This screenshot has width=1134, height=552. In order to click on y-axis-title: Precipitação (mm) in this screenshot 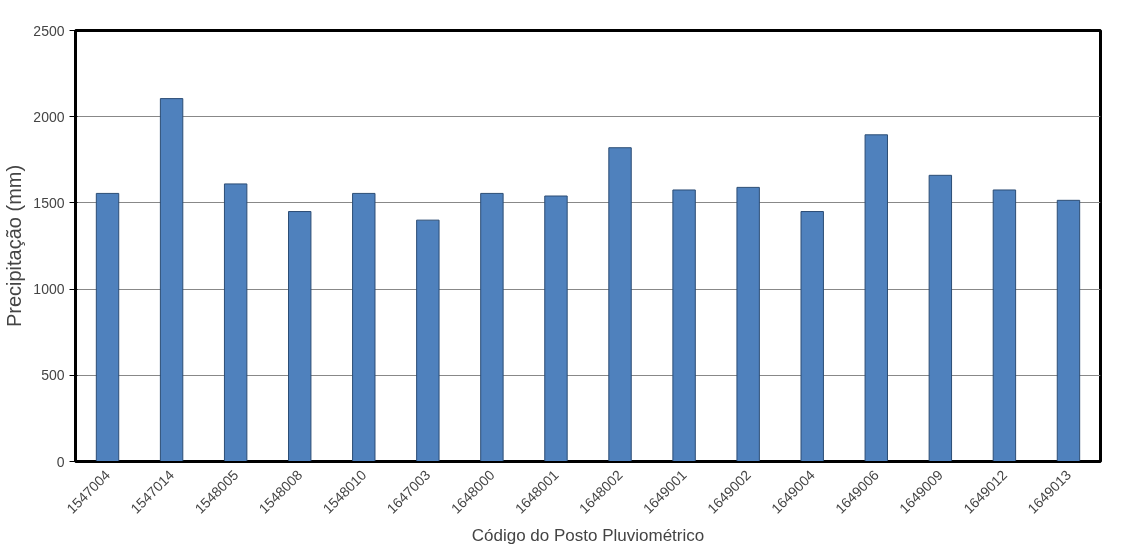, I will do `click(14, 246)`.